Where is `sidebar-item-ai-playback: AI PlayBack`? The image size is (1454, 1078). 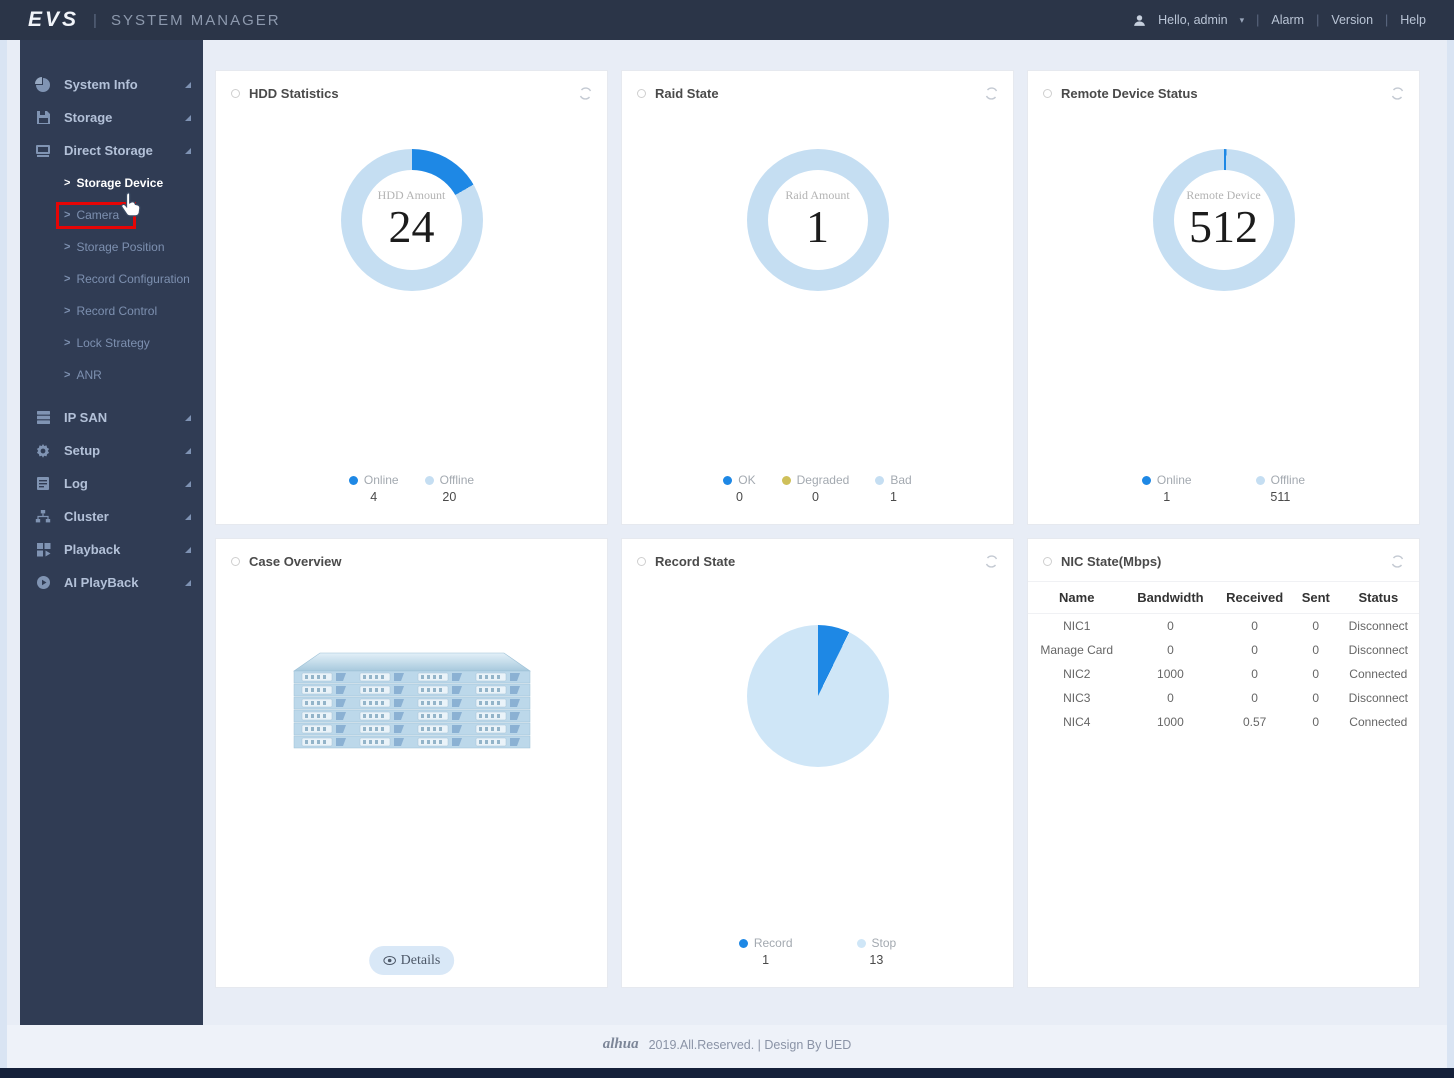
sidebar-item-ai-playback: AI PlayBack is located at coordinates (111, 582).